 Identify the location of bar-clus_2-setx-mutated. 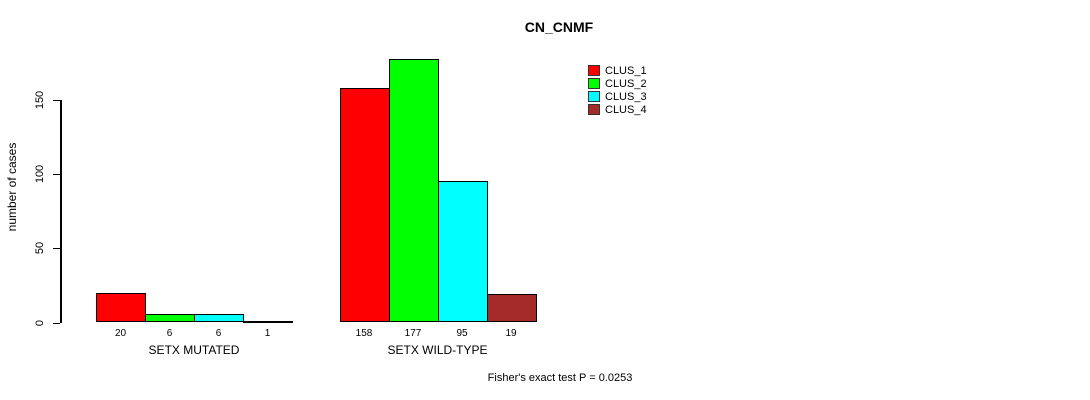
(170, 318).